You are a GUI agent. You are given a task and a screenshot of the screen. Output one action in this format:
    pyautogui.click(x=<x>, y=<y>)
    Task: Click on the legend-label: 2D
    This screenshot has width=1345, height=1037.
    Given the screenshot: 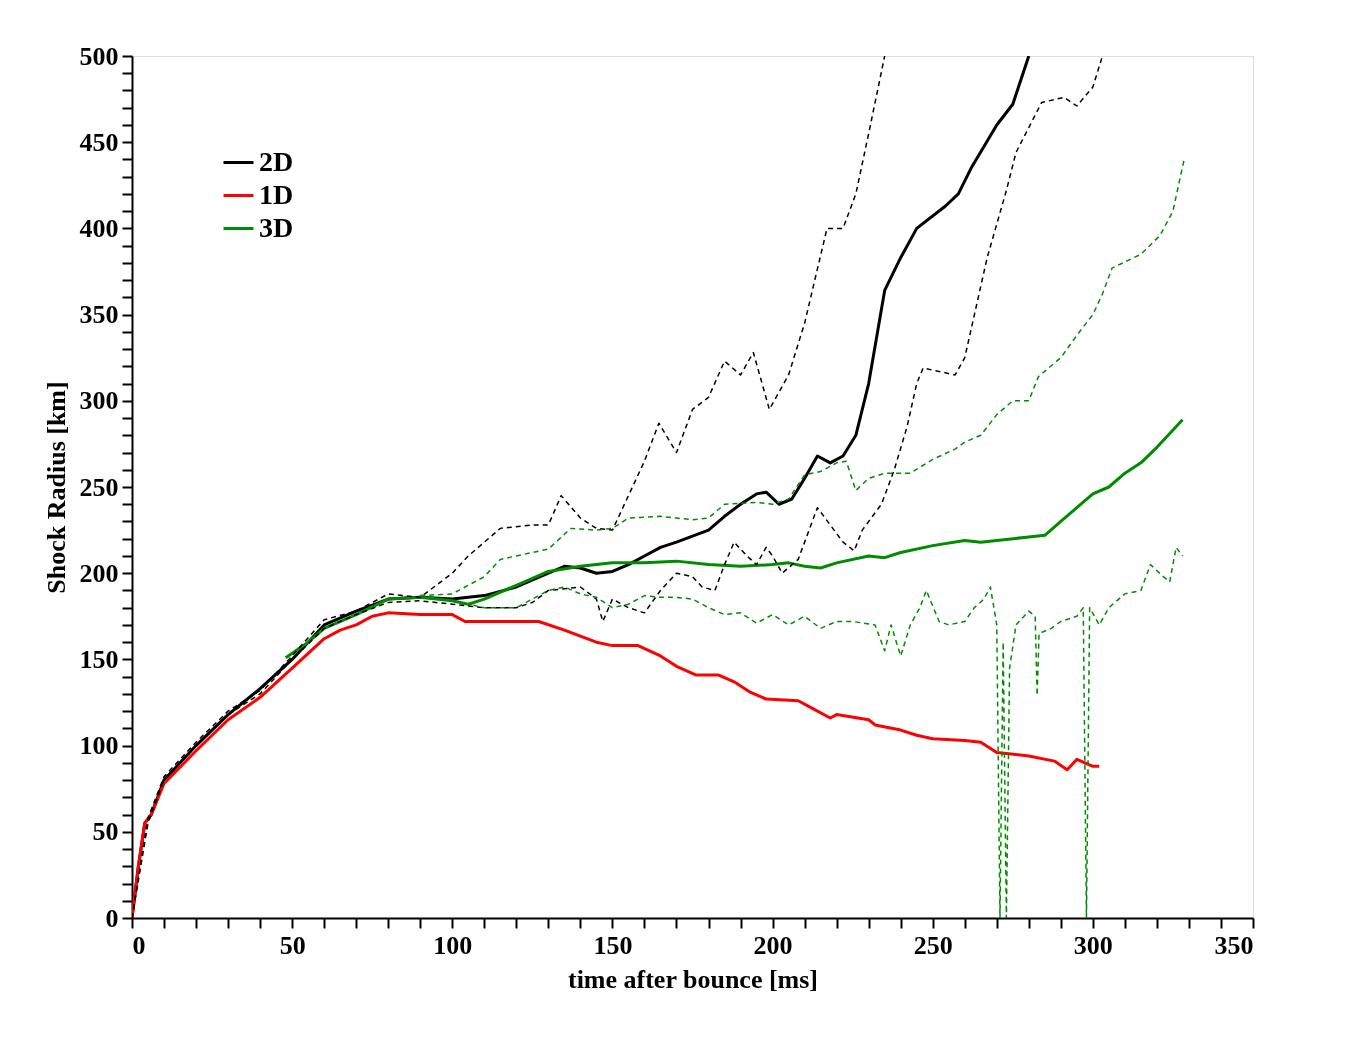 What is the action you would take?
    pyautogui.click(x=276, y=161)
    